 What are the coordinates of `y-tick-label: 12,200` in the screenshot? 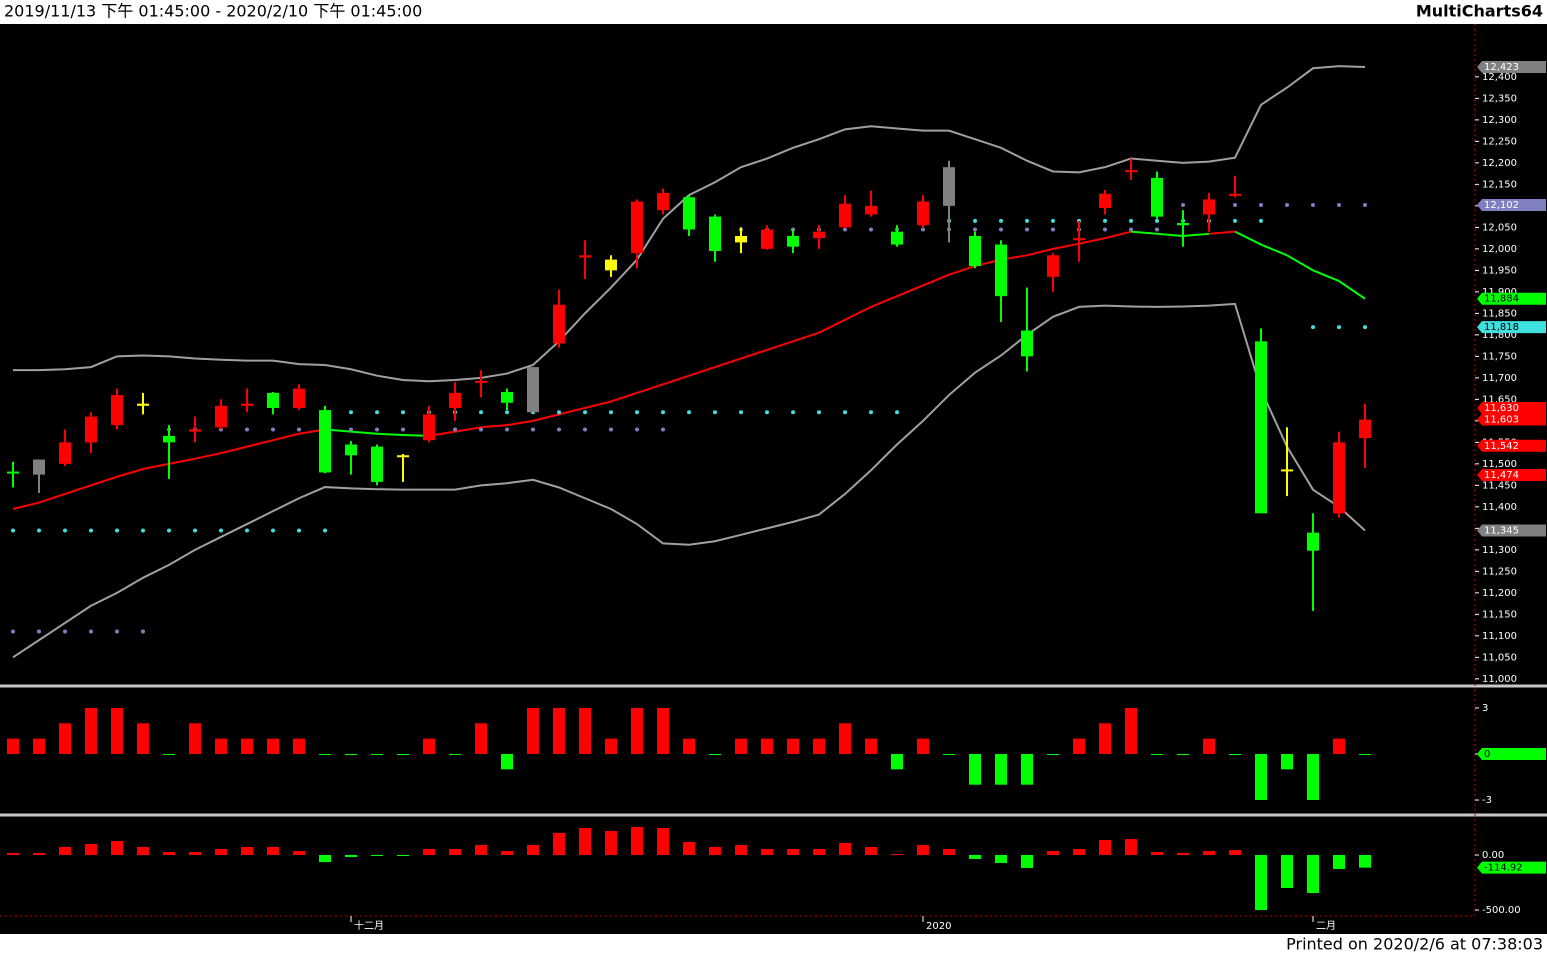 It's located at (1499, 163).